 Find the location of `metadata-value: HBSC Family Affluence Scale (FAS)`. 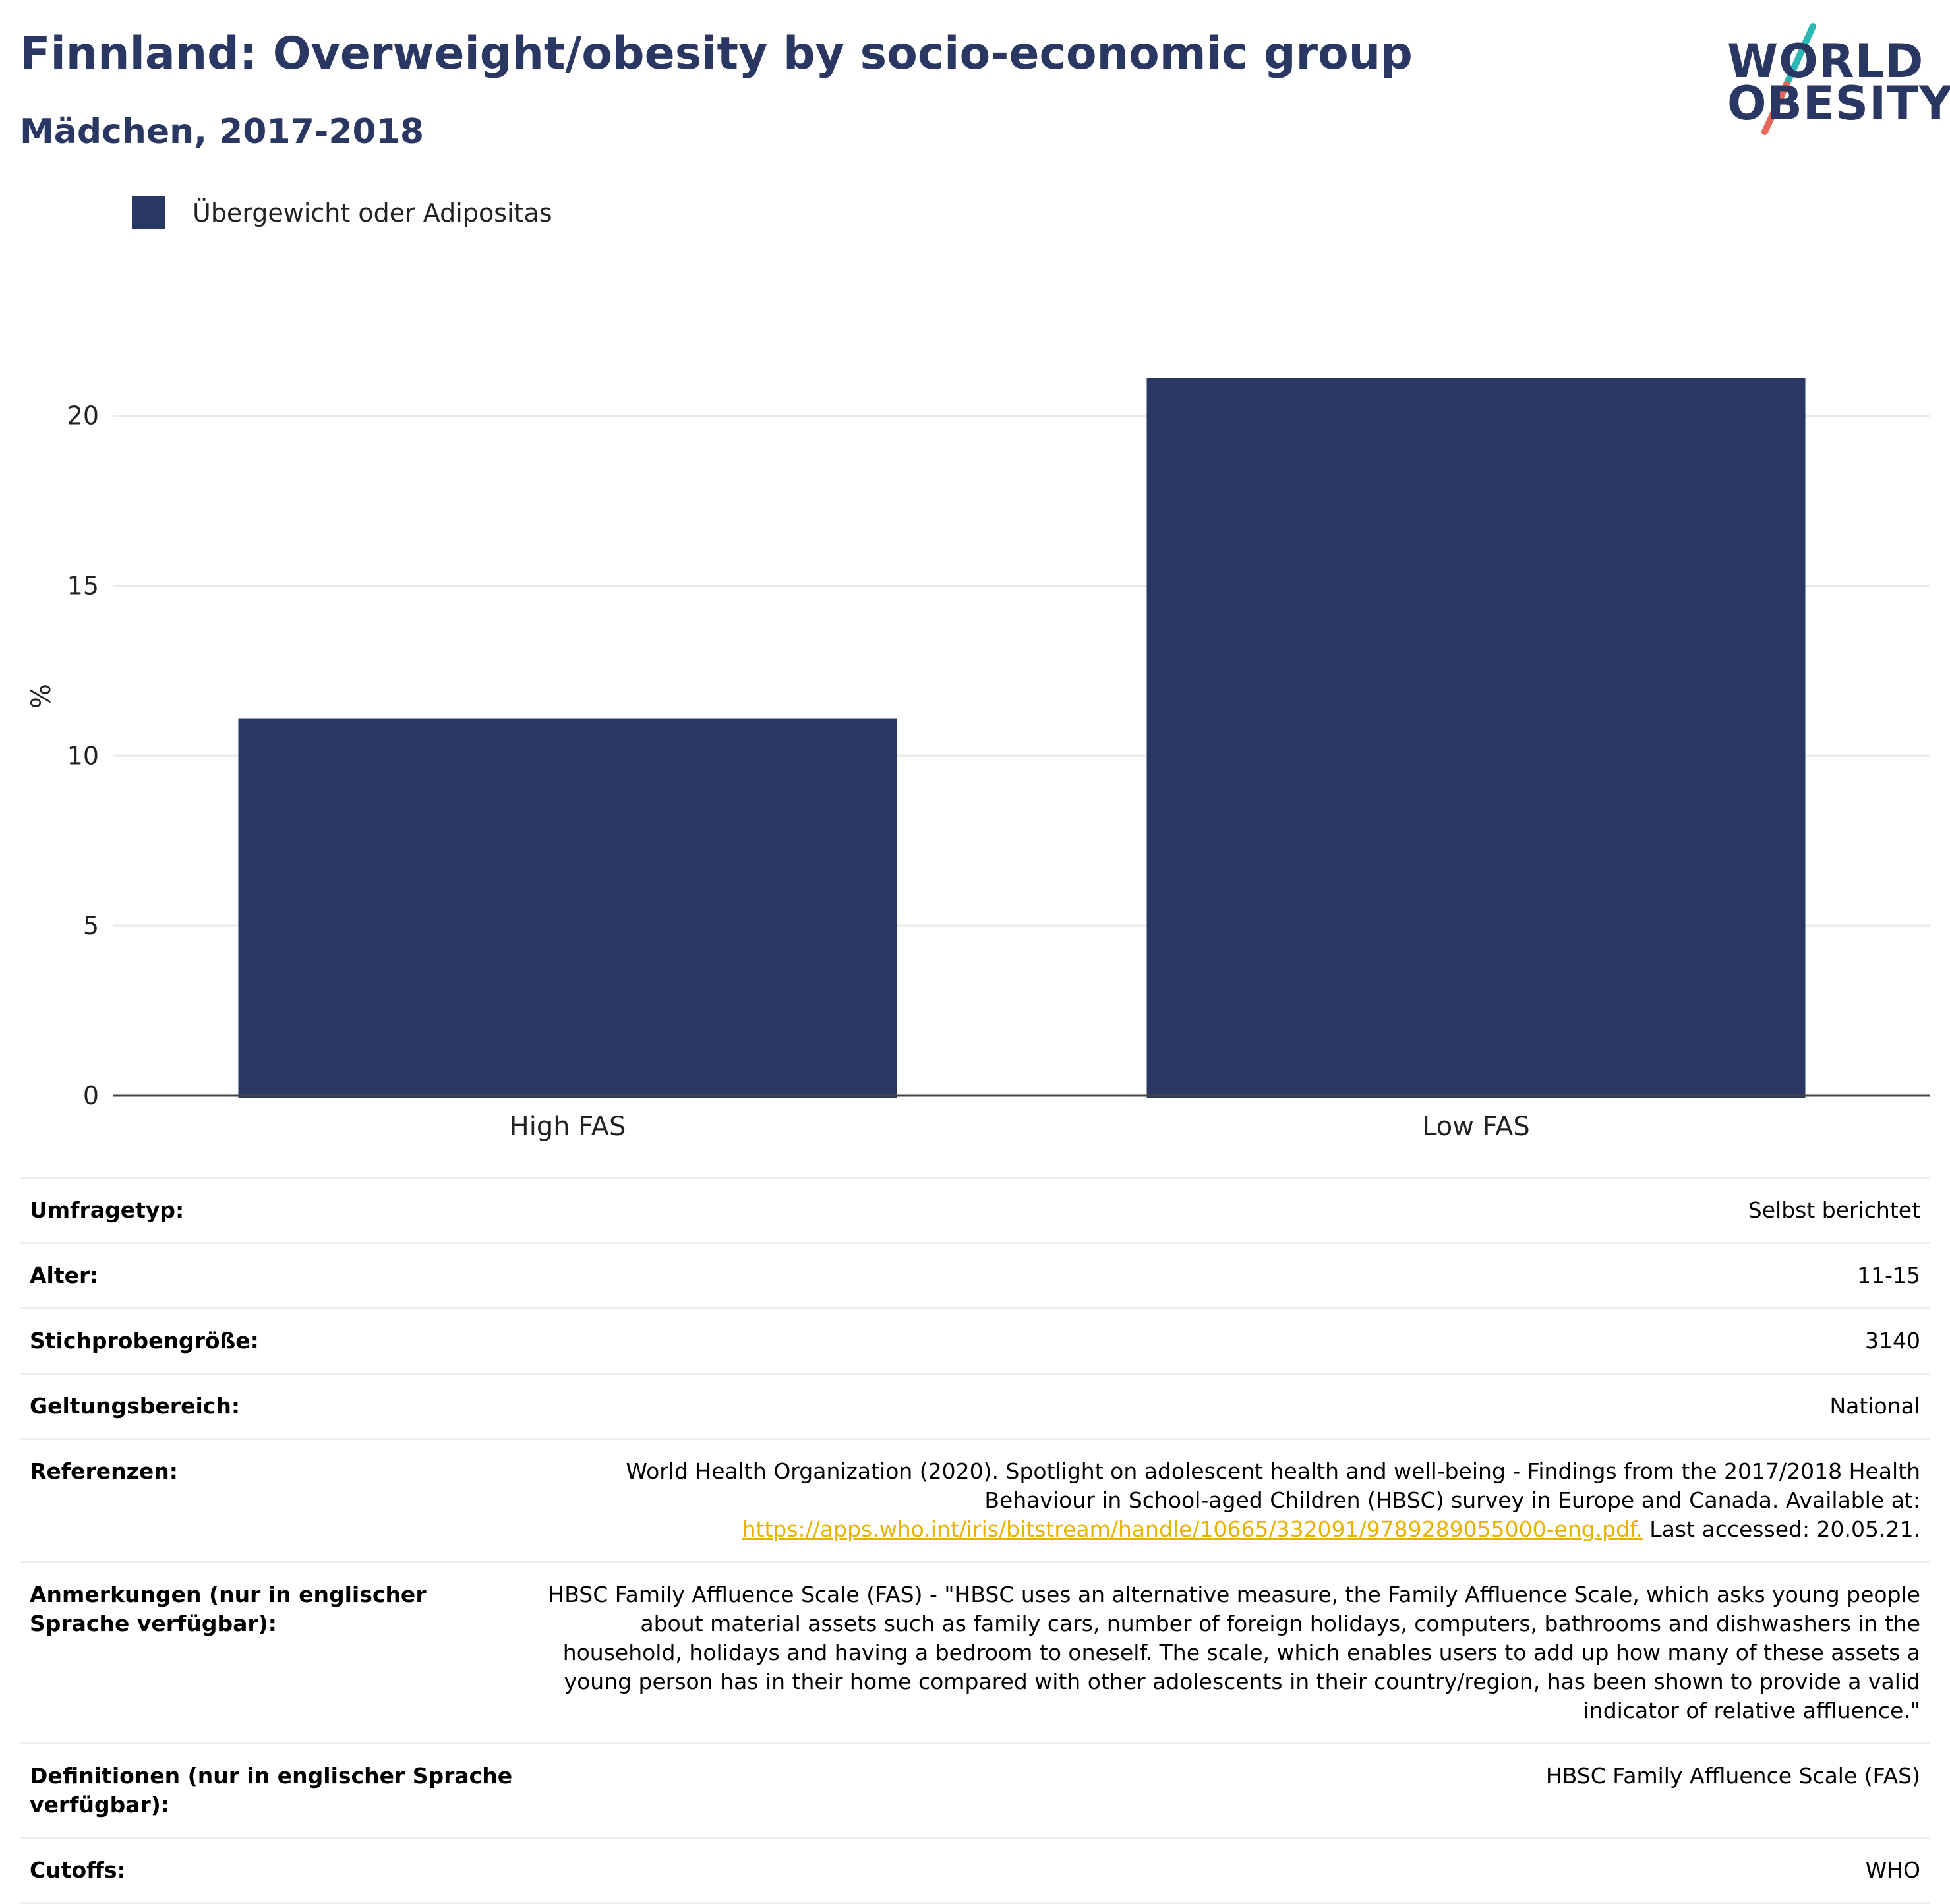

metadata-value: HBSC Family Affluence Scale (FAS) is located at coordinates (1232, 1791).